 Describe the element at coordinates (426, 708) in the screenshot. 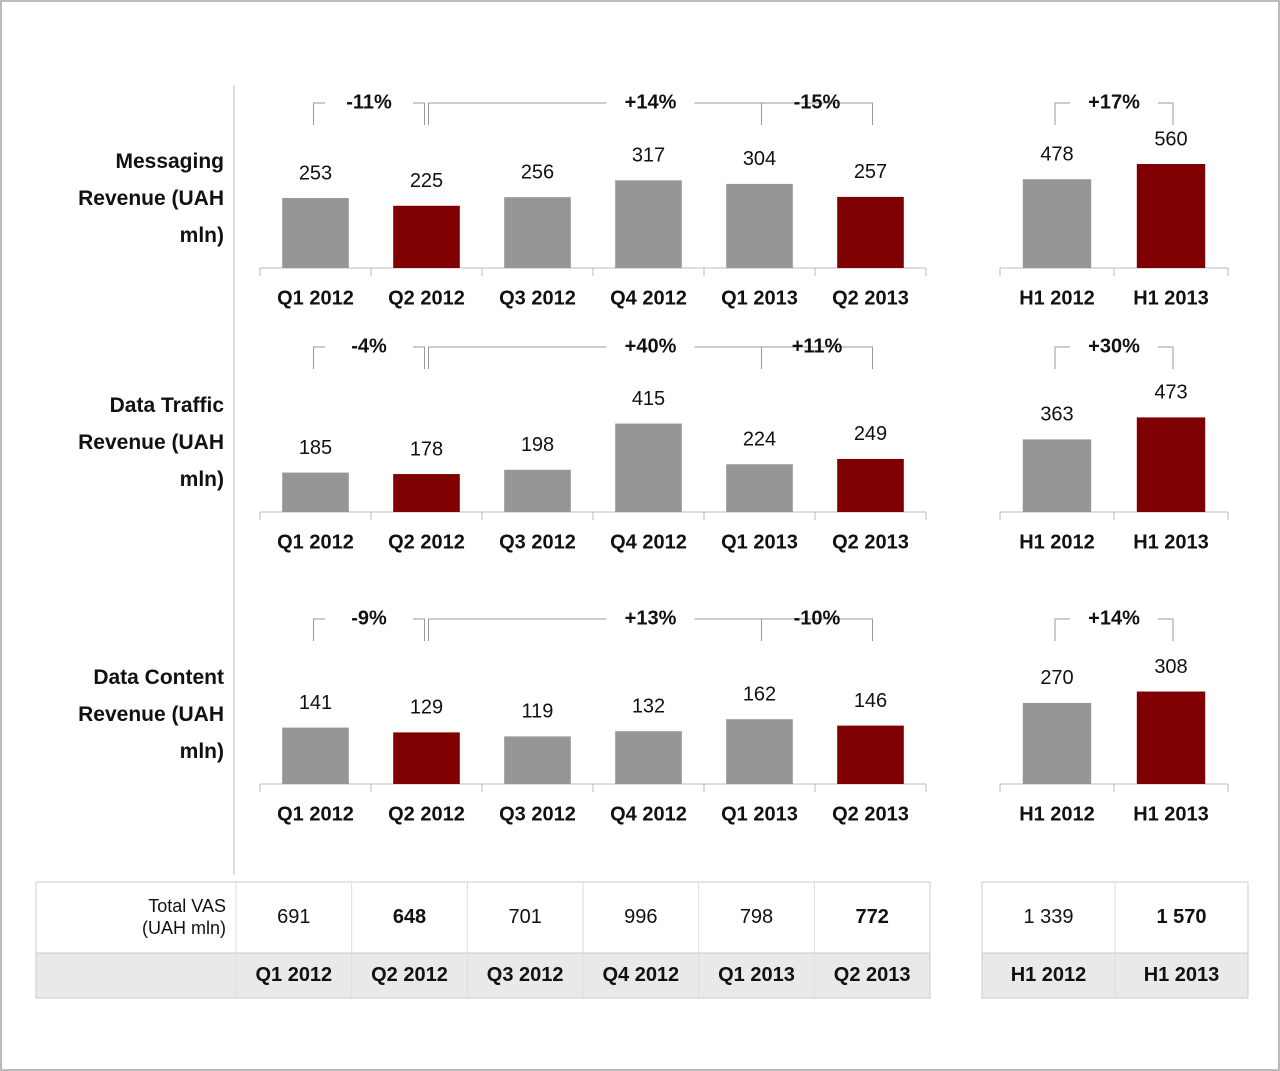

I see `value-label: 129` at that location.